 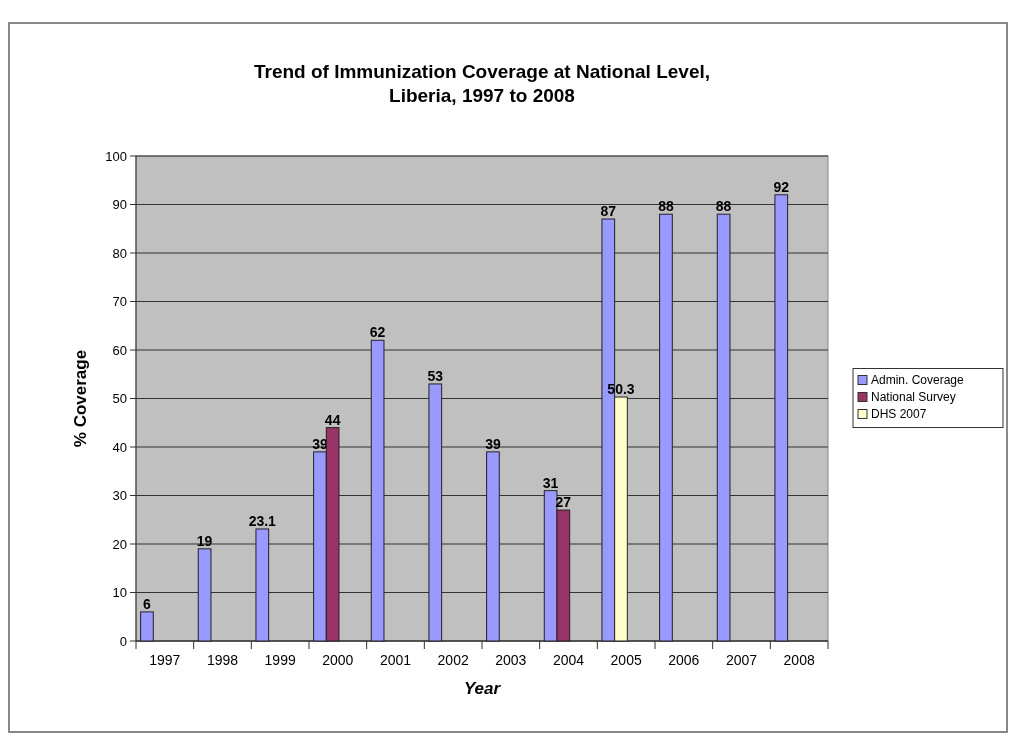 I want to click on y-tick-label: 10, so click(x=119, y=593).